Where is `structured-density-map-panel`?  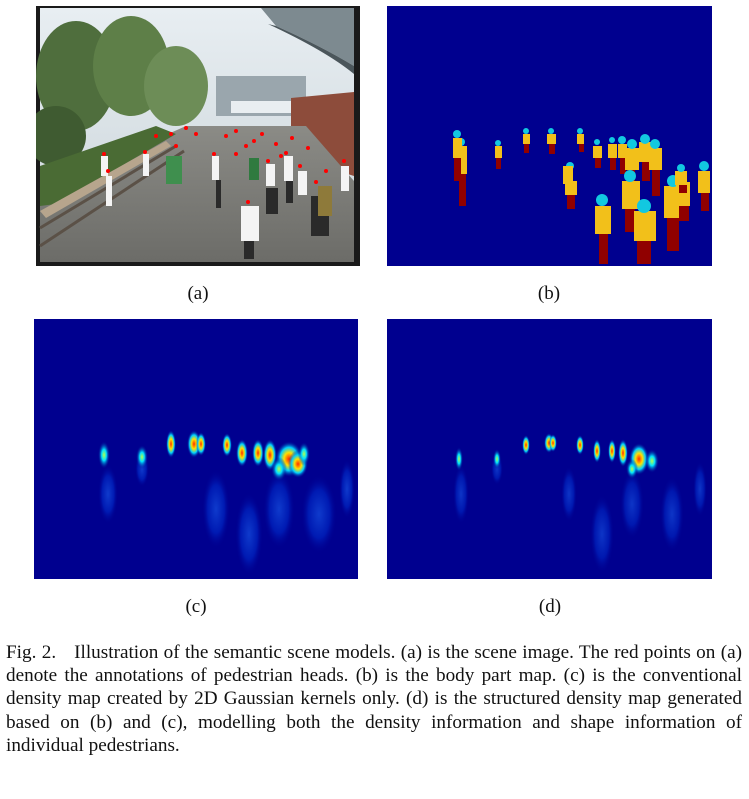 structured-density-map-panel is located at coordinates (549, 449).